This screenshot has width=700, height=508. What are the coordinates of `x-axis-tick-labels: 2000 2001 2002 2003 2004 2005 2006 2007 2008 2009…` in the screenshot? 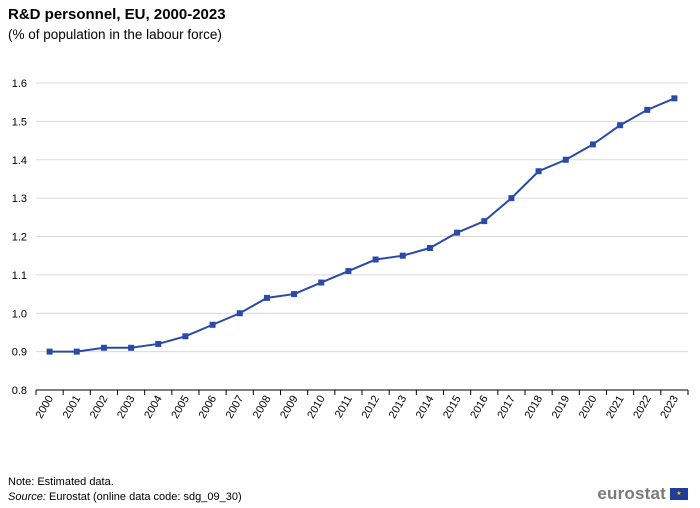 It's located at (361, 405).